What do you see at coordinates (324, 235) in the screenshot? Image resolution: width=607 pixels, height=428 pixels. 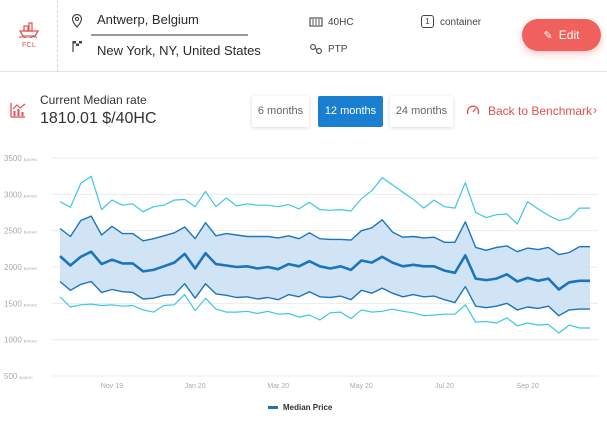 I see `series-line-upper-band` at bounding box center [324, 235].